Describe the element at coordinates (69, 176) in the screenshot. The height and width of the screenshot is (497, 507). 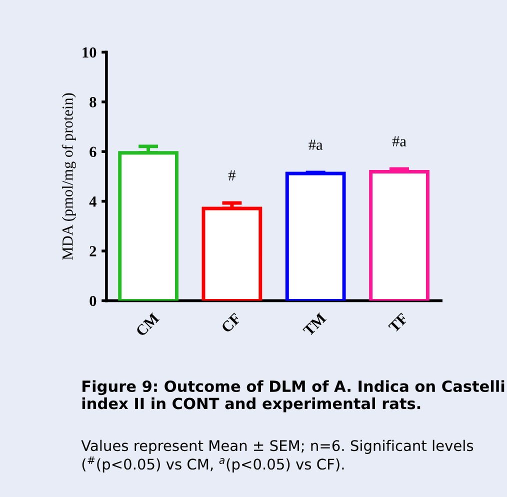
I see `y-axis-title: MDA (pmol/mg of protein)` at that location.